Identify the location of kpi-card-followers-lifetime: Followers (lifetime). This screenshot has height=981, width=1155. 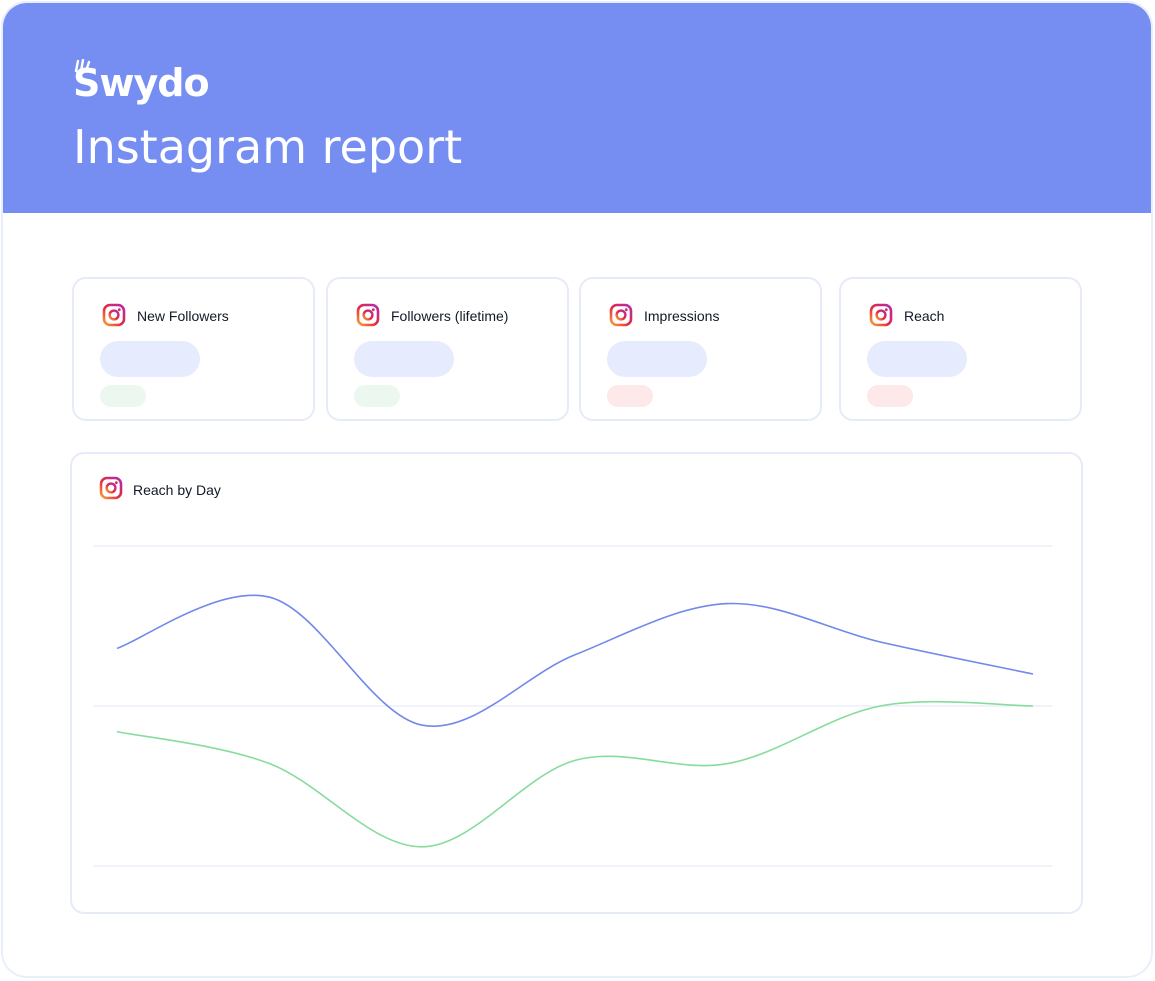
(447, 349).